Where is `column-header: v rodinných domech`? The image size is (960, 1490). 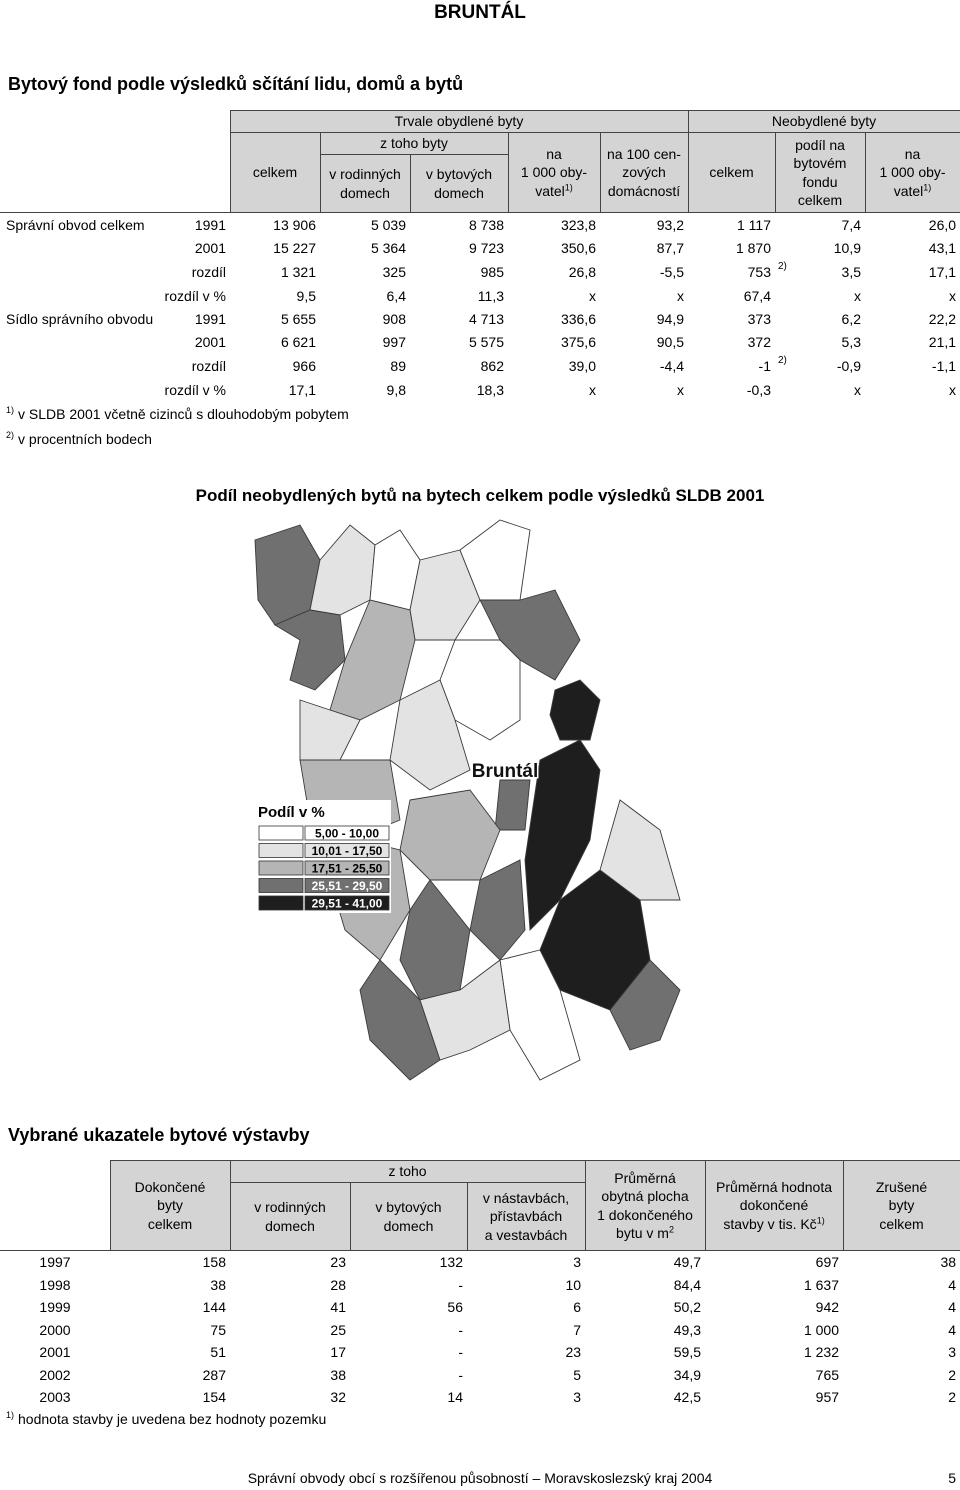 column-header: v rodinných domech is located at coordinates (290, 1216).